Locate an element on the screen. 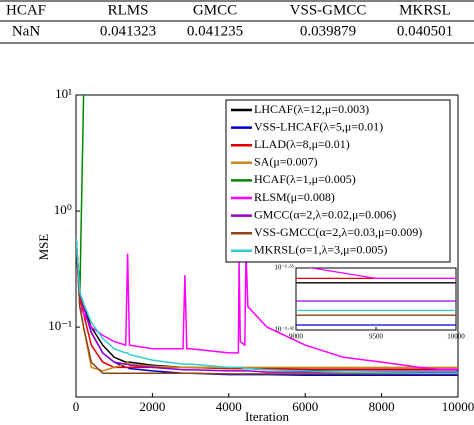 Image resolution: width=474 pixels, height=425 pixels. legend-label: MKRSL(σ=1,λ=3,μ=0.005) is located at coordinates (320, 250).